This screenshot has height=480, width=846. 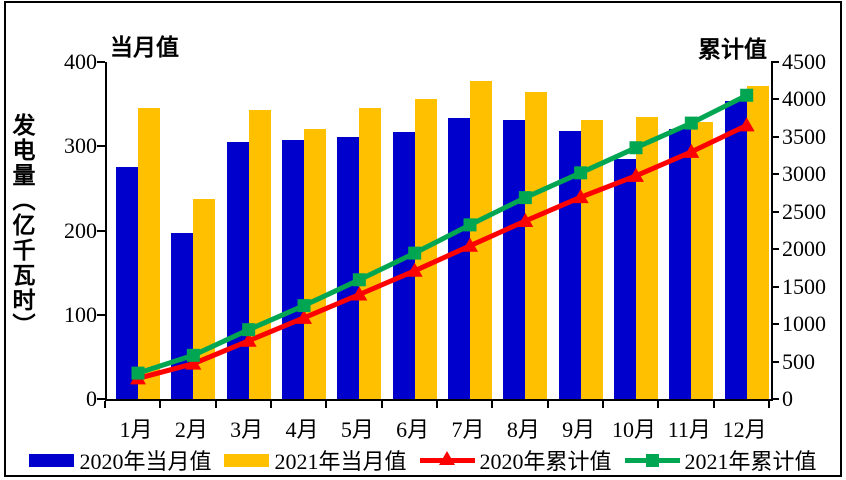 I want to click on marker-triangle-2020年累计值-5月, so click(x=359, y=293).